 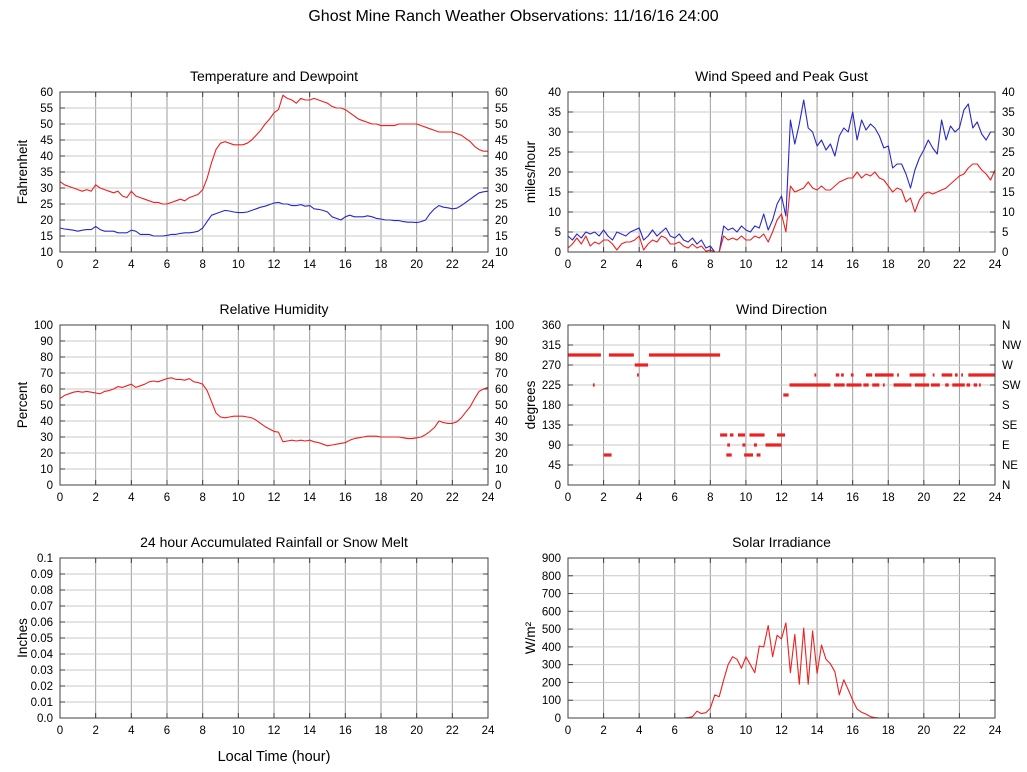 I want to click on right-tick-label: 40, so click(x=501, y=157).